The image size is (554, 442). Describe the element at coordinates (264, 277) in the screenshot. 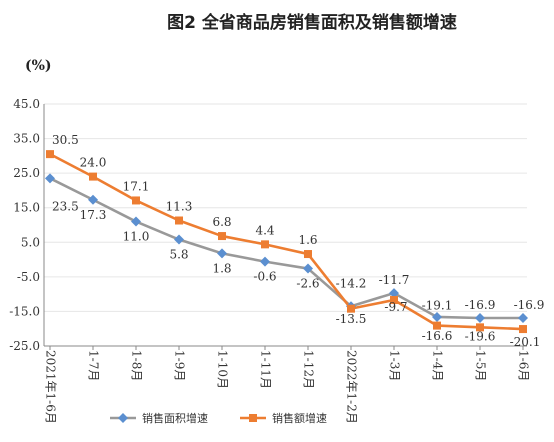

I see `data-label-area: -0.6` at that location.